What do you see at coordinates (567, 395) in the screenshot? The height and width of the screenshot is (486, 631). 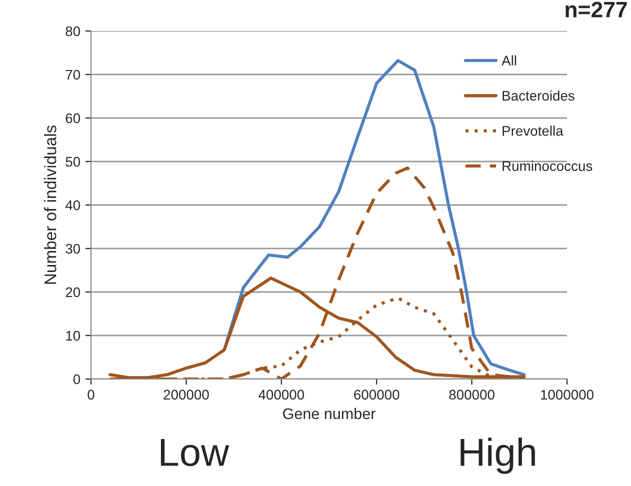 I see `x-tick-label: 1000000` at bounding box center [567, 395].